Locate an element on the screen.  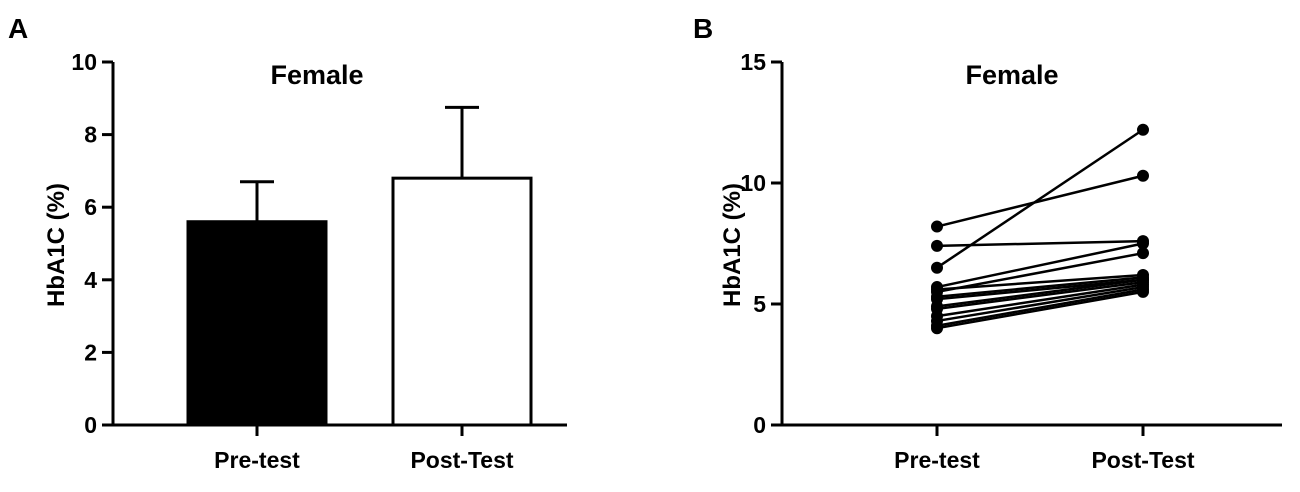
y-ticks-a: 0 2 4 6 8 10 is located at coordinates (92, 243).